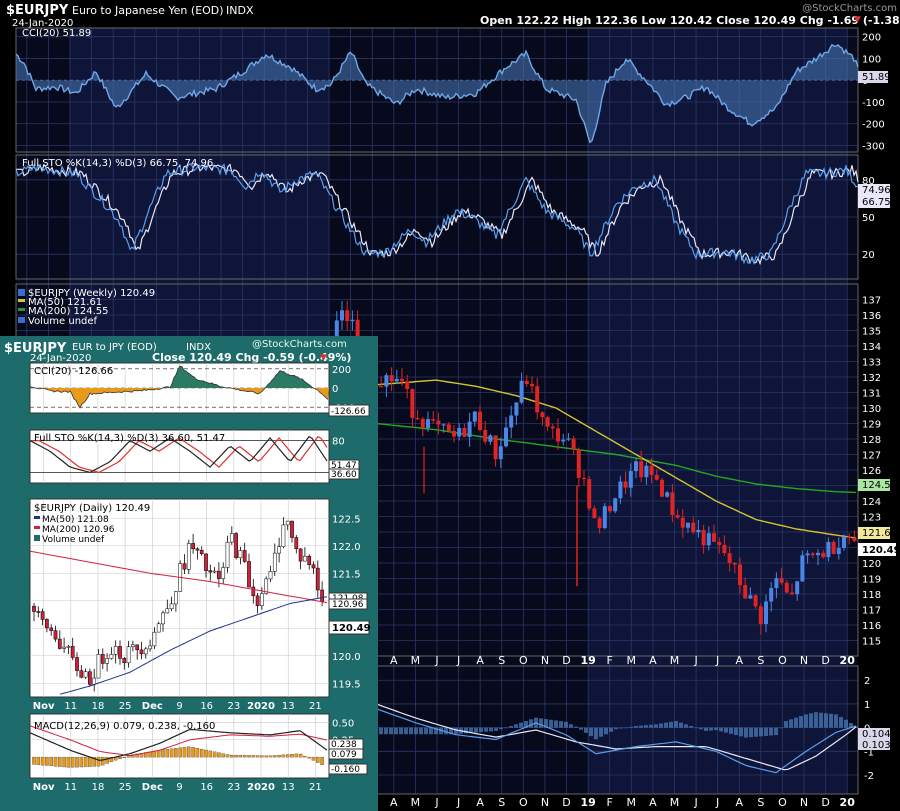 Image resolution: width=900 pixels, height=811 pixels. I want to click on price-tick: 135, so click(871, 332).